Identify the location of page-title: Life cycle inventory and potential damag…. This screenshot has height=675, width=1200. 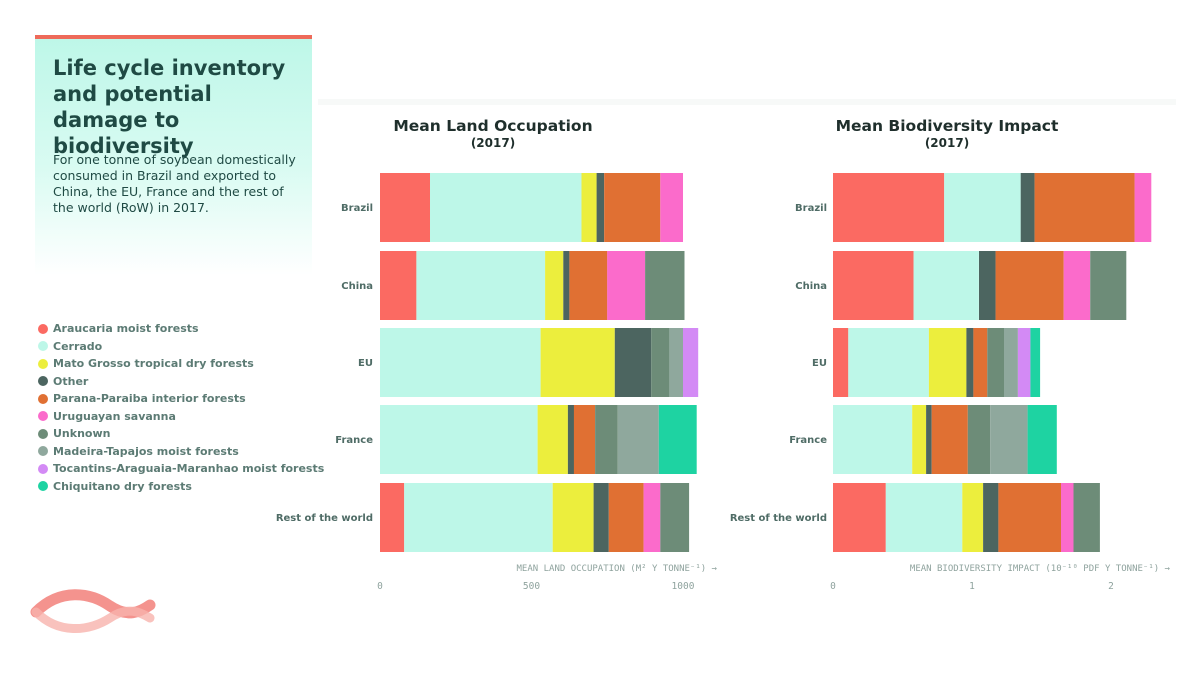
(169, 107).